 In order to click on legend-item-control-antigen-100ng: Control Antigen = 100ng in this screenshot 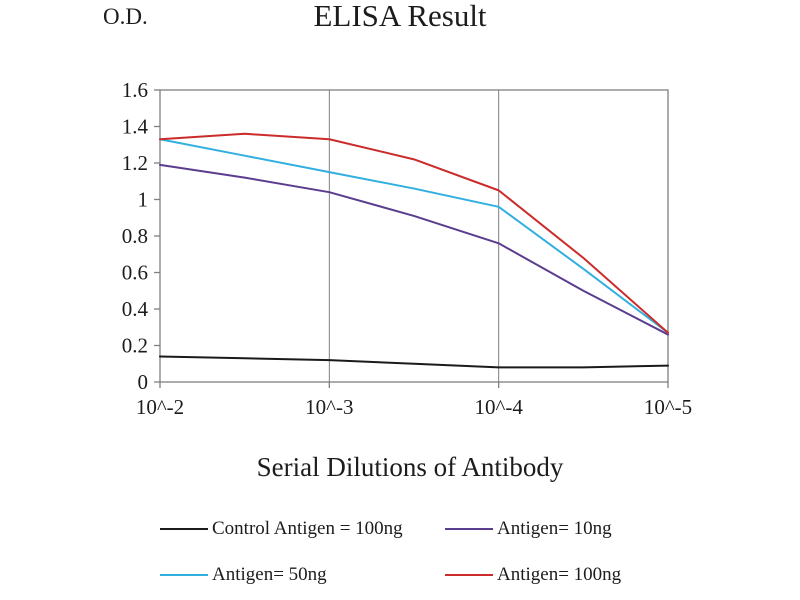, I will do `click(302, 529)`.